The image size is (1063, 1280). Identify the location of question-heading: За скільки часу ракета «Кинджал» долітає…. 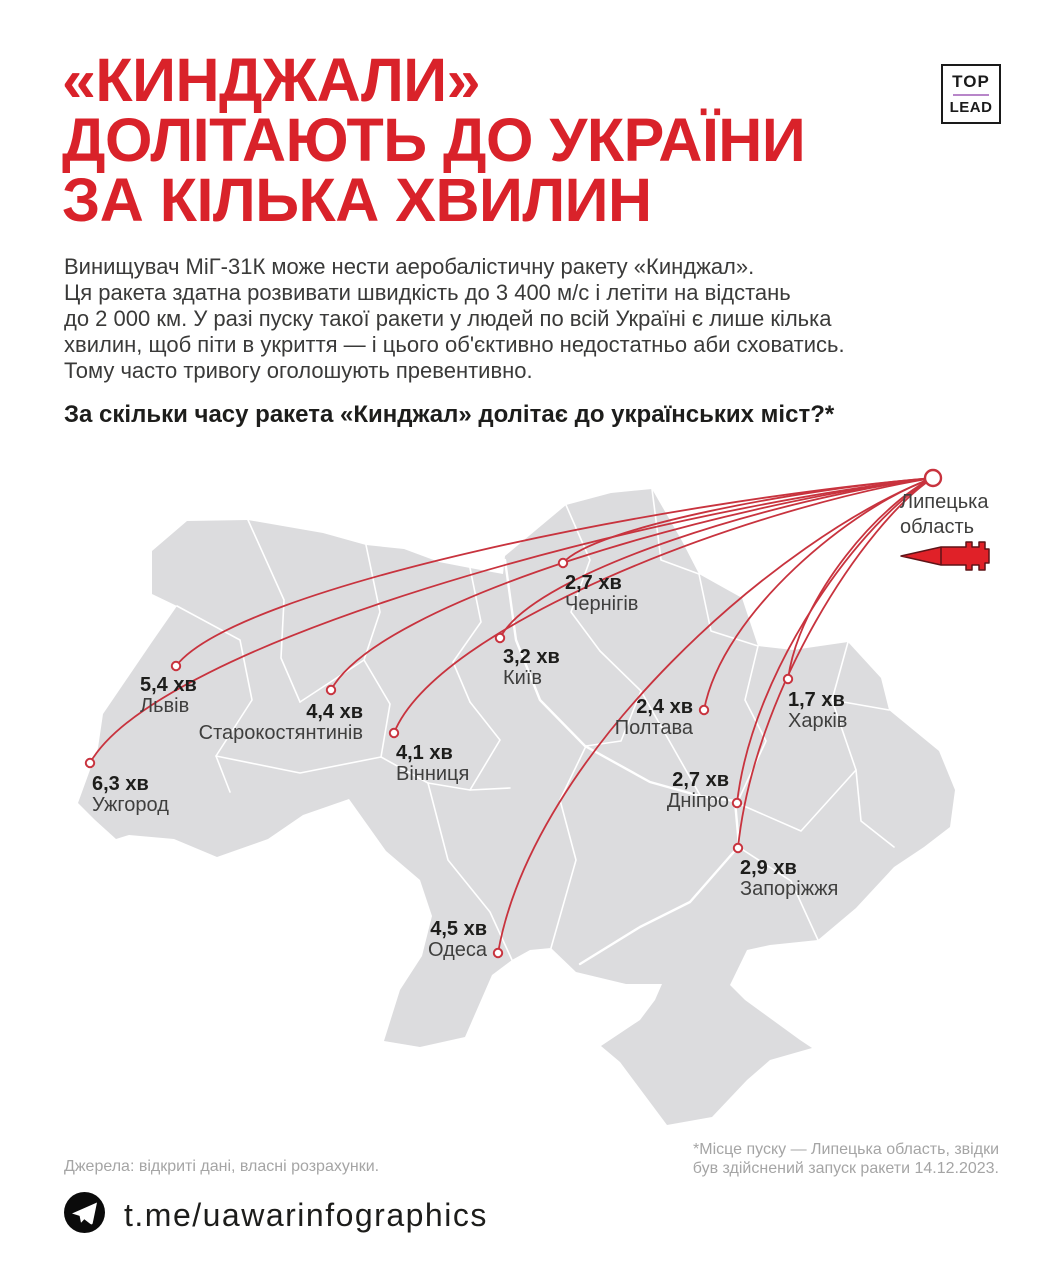
(449, 414).